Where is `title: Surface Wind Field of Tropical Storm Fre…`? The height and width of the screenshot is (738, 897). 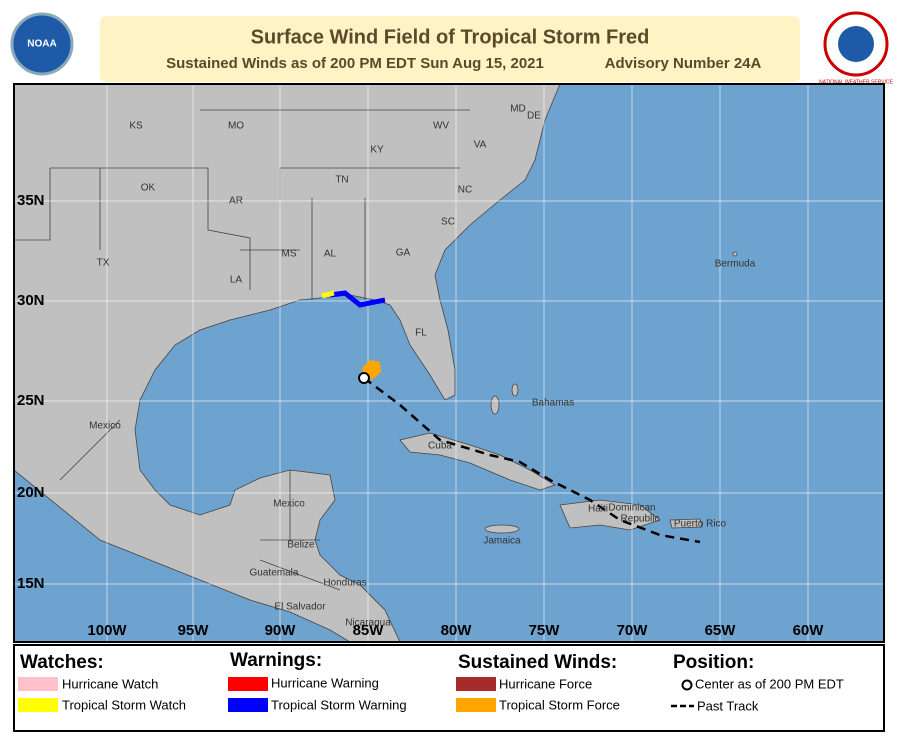
title: Surface Wind Field of Tropical Storm Fre… is located at coordinates (450, 37).